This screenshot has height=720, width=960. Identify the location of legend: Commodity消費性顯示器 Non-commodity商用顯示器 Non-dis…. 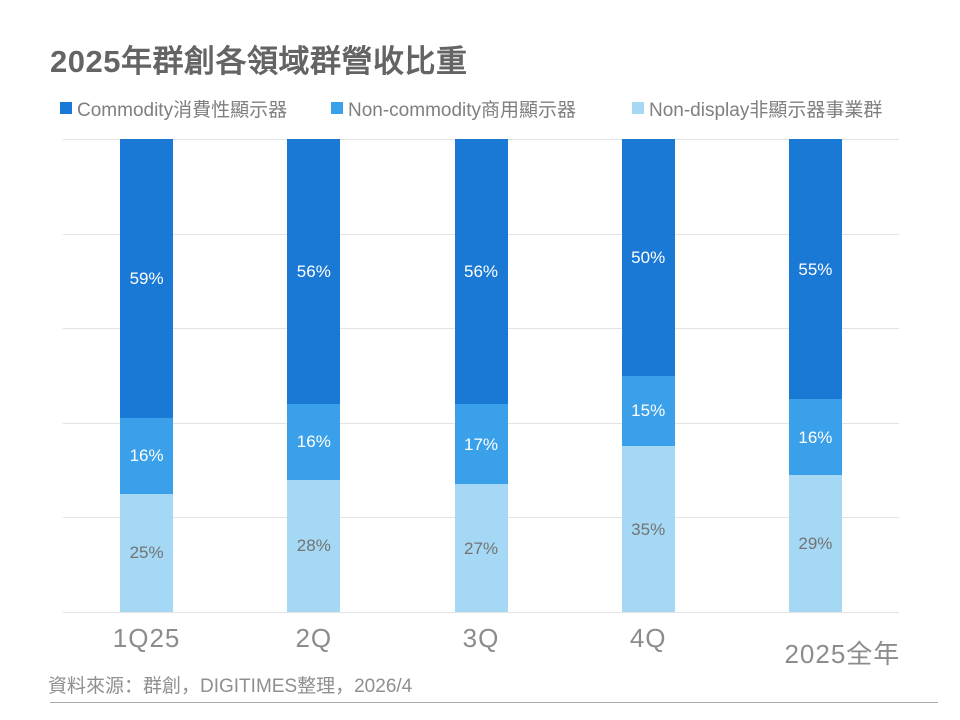
(480, 108).